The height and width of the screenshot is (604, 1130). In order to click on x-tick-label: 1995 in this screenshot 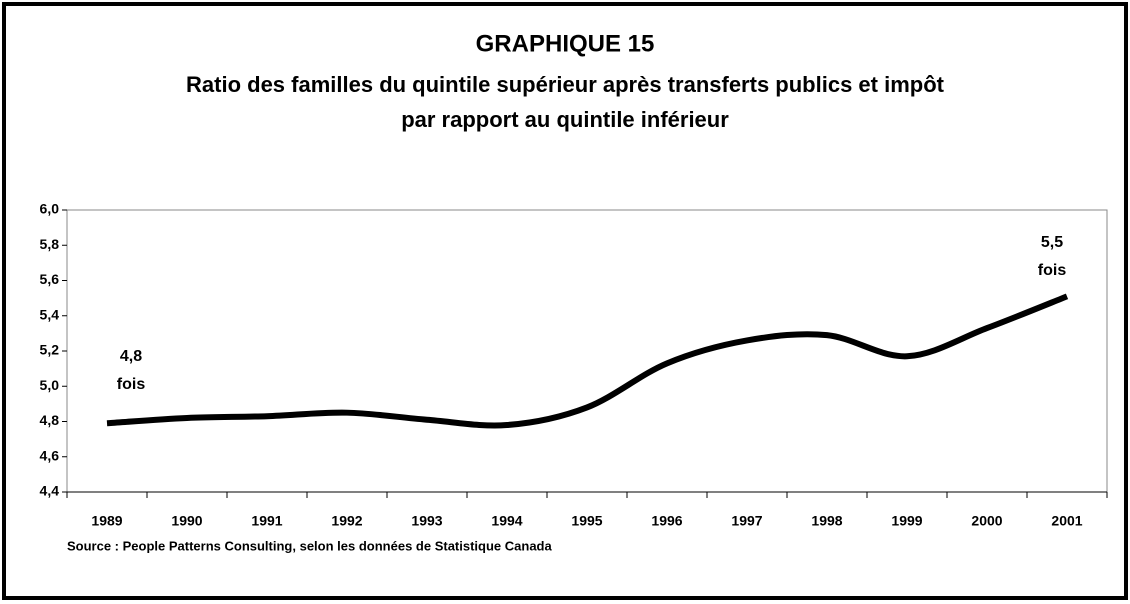, I will do `click(586, 521)`.